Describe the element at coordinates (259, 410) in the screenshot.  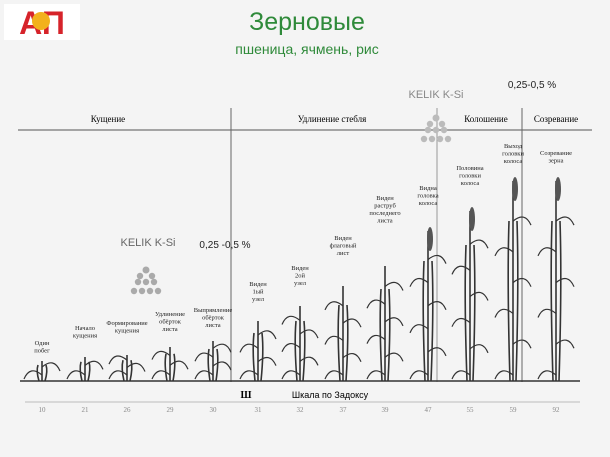
I see `stage-code: 31` at that location.